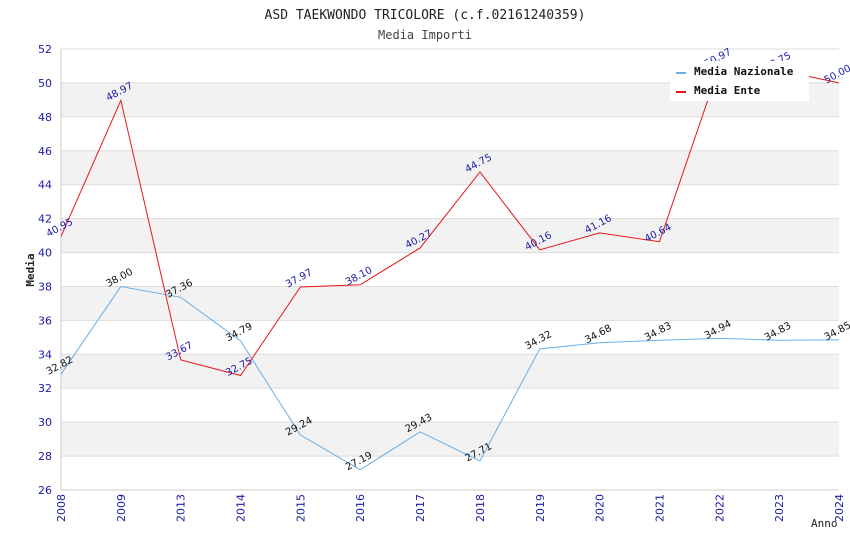 The width and height of the screenshot is (850, 550). I want to click on x-tick-label: 2019, so click(540, 508).